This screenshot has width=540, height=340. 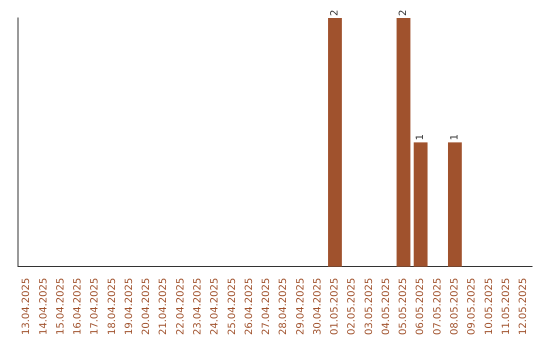 I want to click on x-tick-label: 04.05.2025, so click(x=386, y=307).